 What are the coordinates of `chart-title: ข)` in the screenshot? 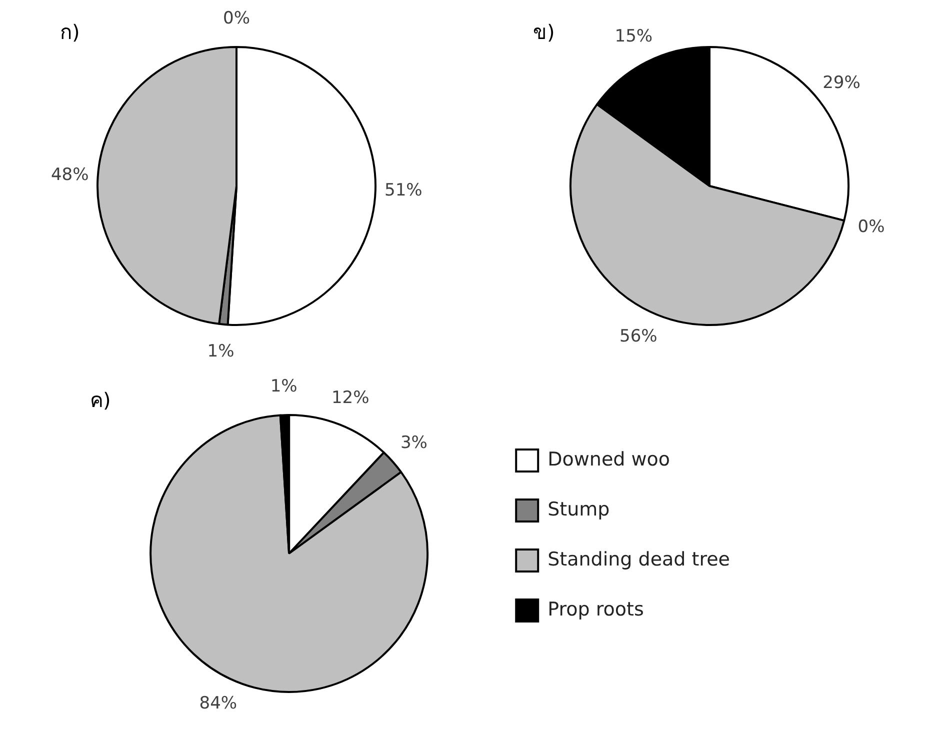 It's located at (544, 32).